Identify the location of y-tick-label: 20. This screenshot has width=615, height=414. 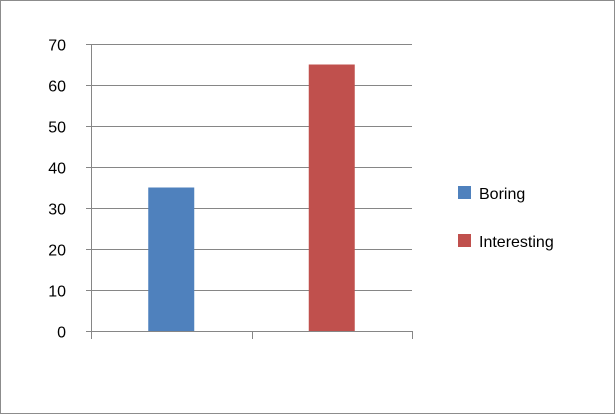
(57, 251).